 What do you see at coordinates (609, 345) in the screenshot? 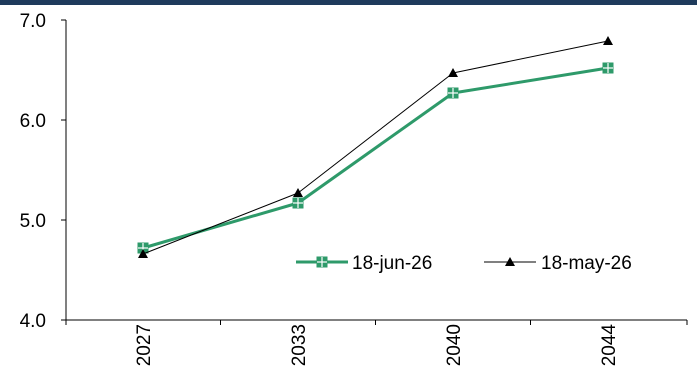
I see `x-tick-label: 2044` at bounding box center [609, 345].